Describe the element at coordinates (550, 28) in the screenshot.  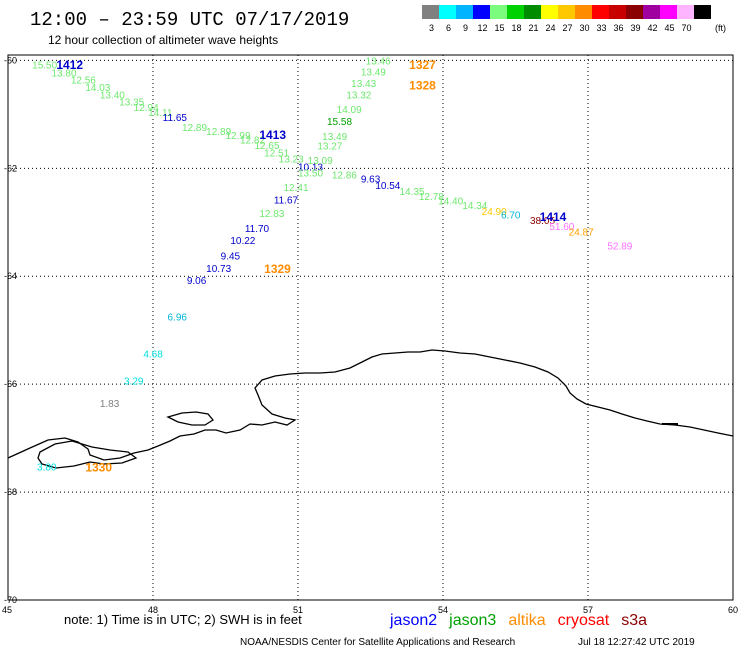
I see `colorbar-label: 24` at that location.